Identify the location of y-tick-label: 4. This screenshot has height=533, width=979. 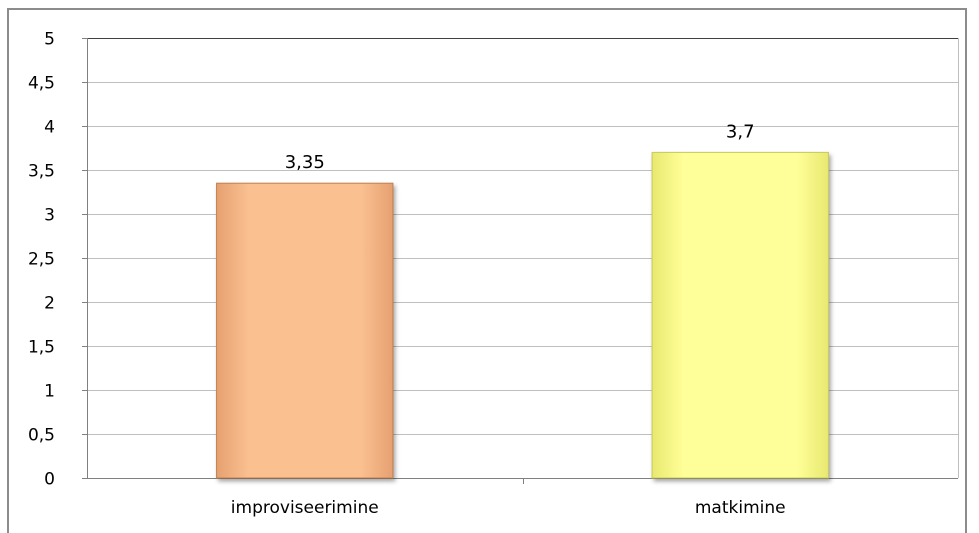
(49, 128).